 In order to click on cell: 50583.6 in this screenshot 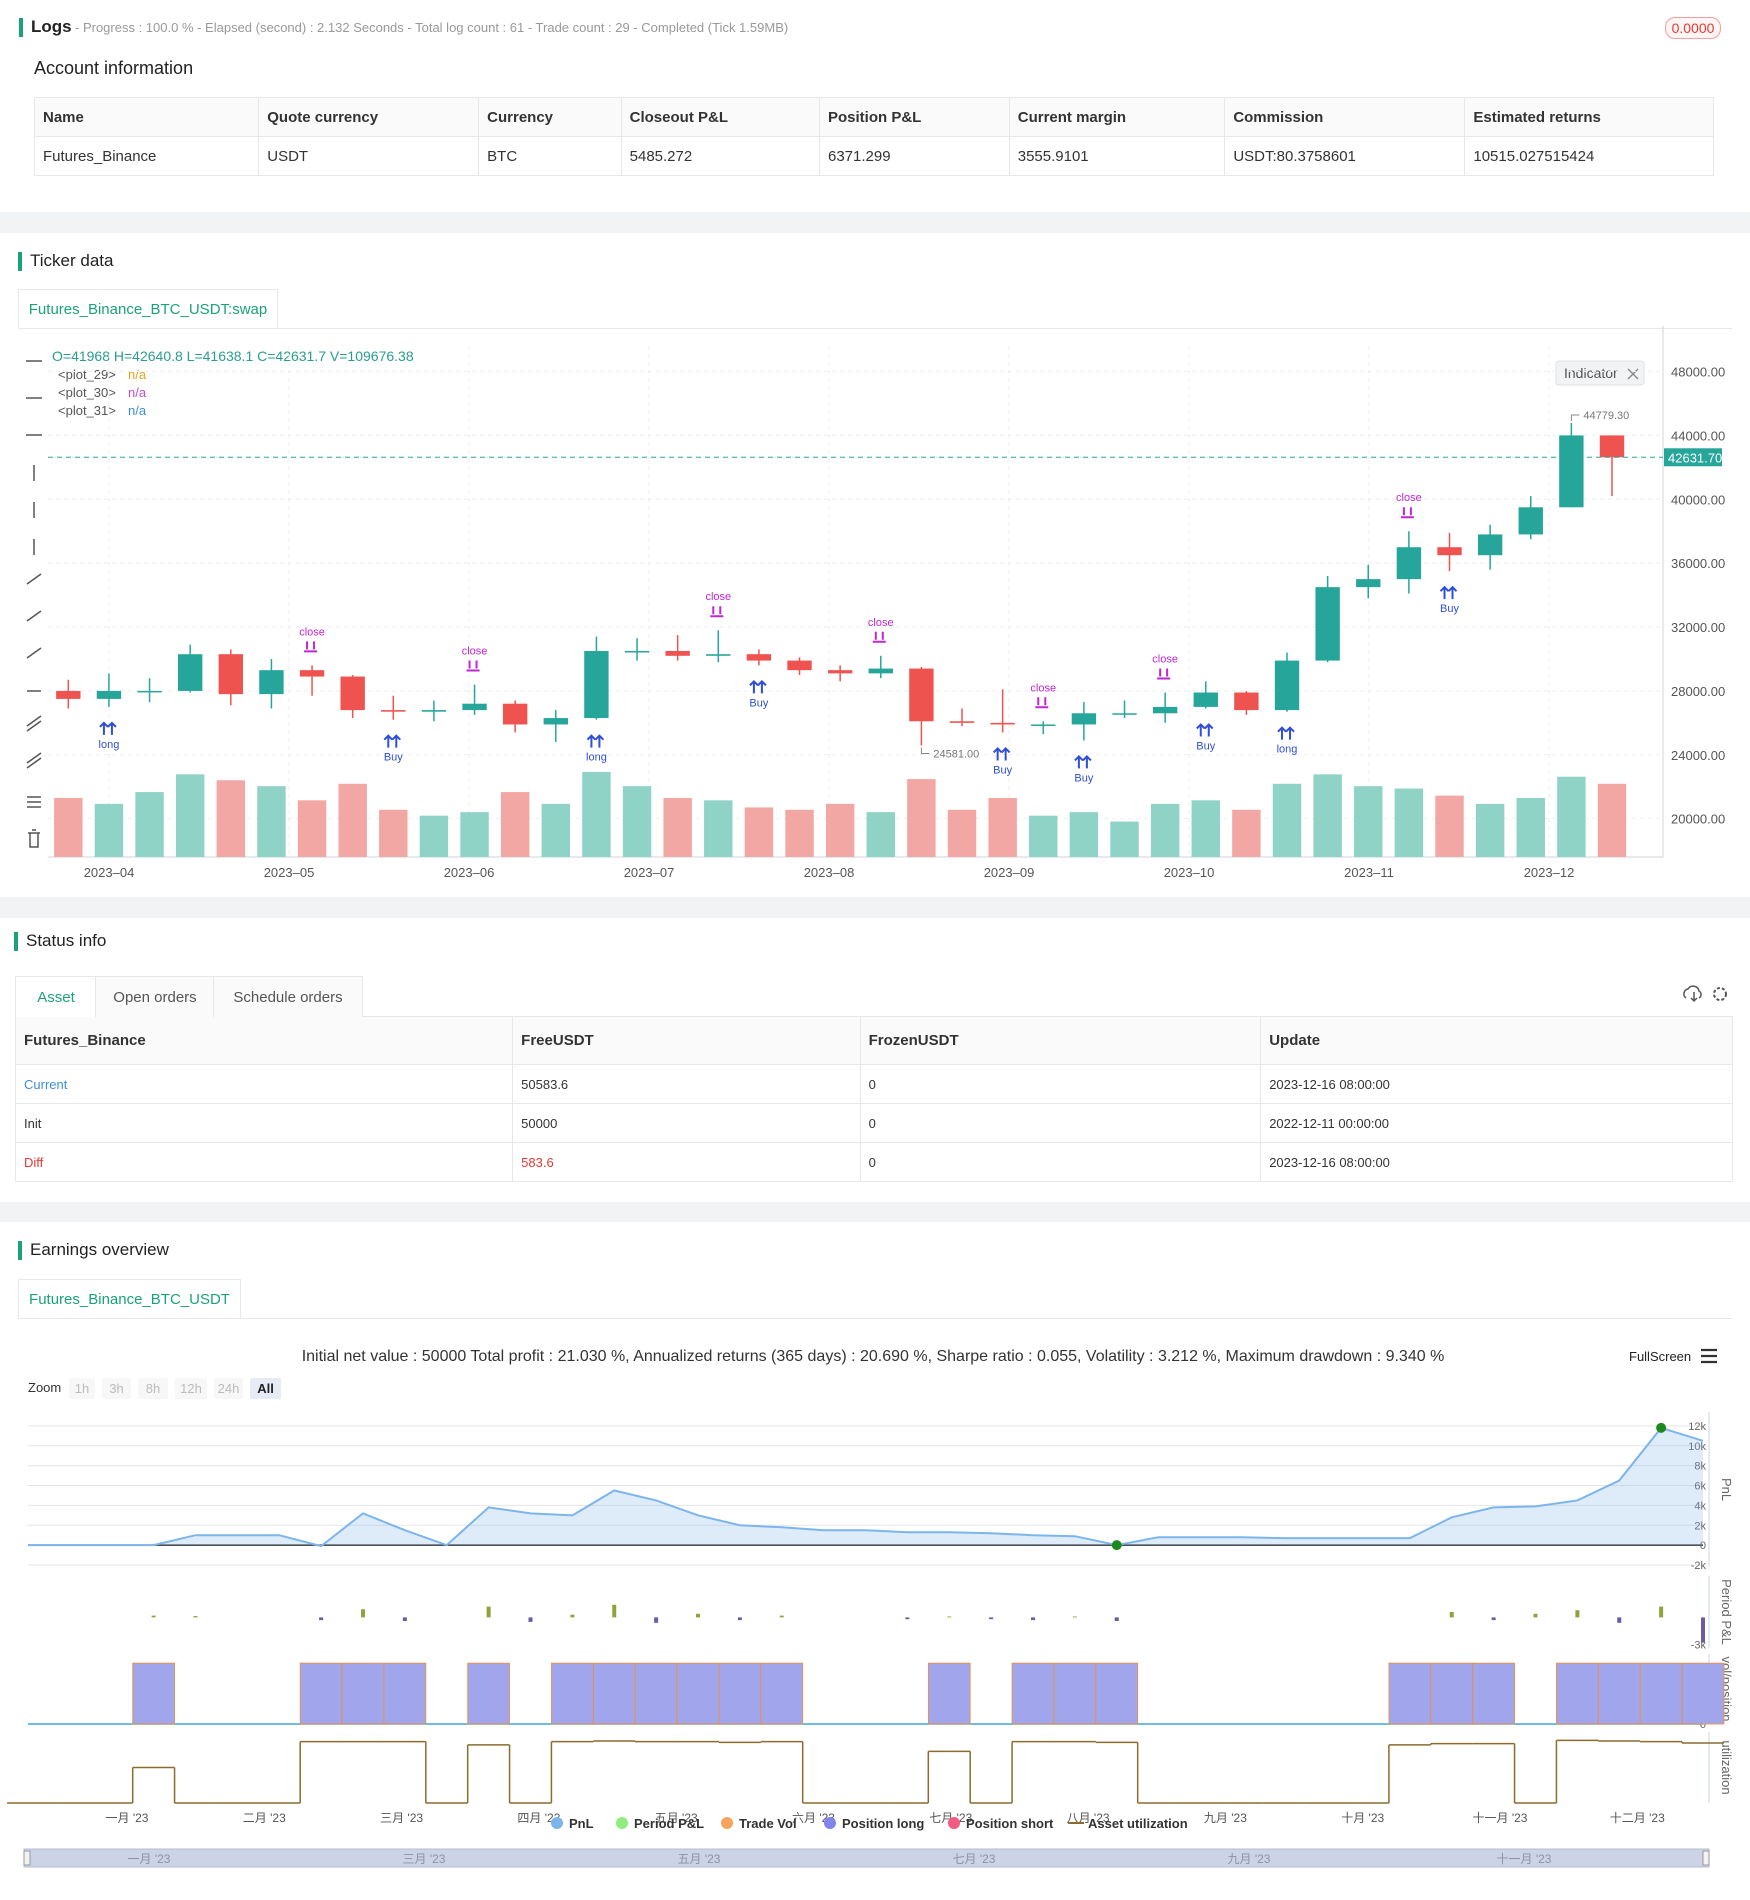, I will do `click(686, 1084)`.